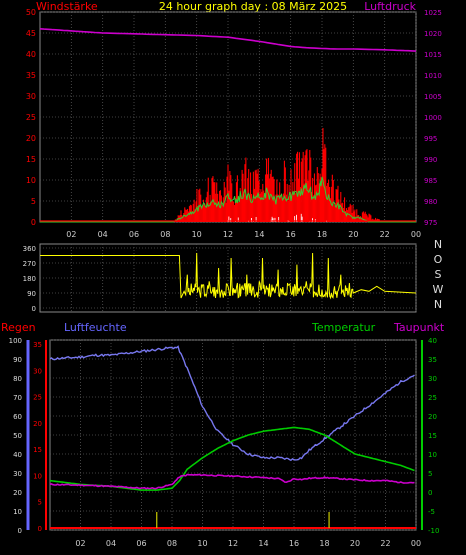  I want to click on tick-hour-top: 08, so click(165, 234).